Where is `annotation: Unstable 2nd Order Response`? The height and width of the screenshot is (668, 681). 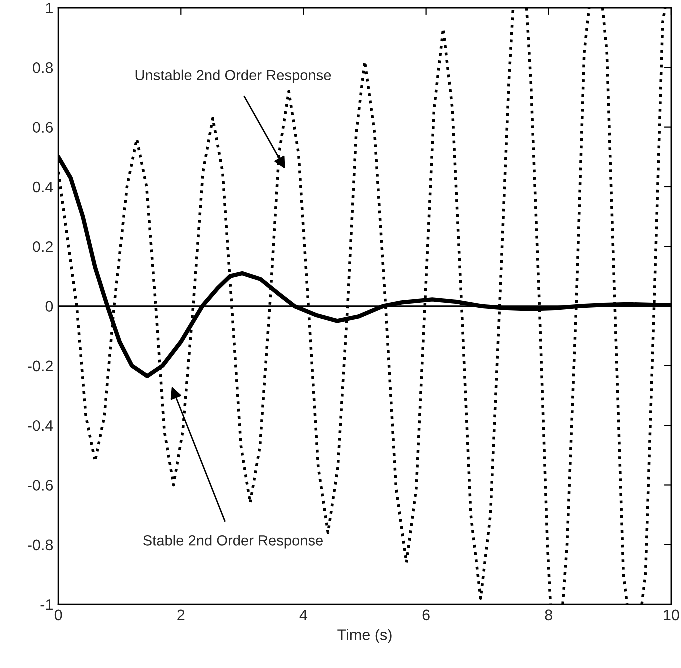 annotation: Unstable 2nd Order Response is located at coordinates (234, 77).